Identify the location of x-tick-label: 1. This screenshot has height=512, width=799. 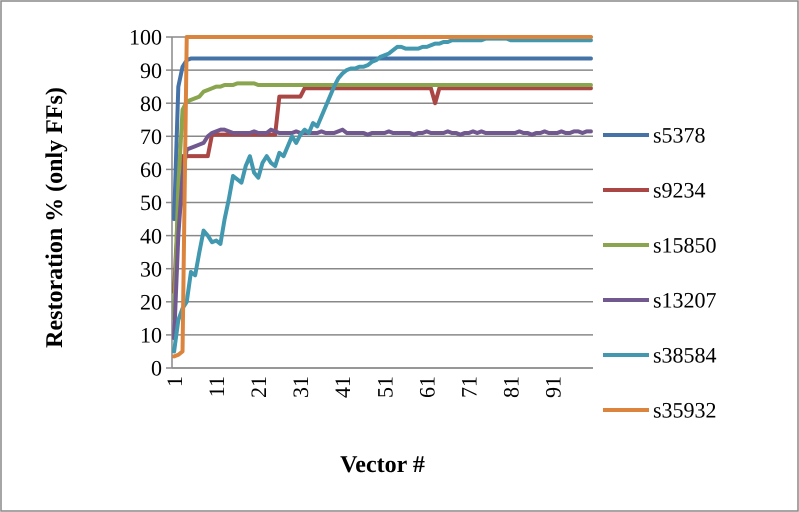
(174, 381).